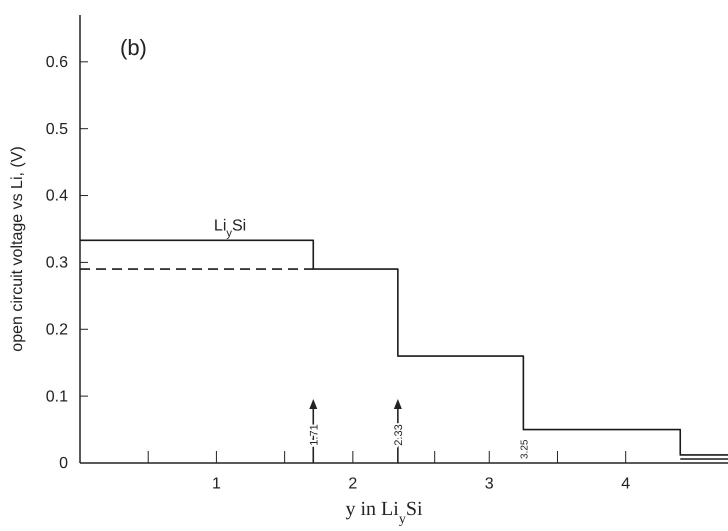  I want to click on y-tick-label: 0.2, so click(57, 329).